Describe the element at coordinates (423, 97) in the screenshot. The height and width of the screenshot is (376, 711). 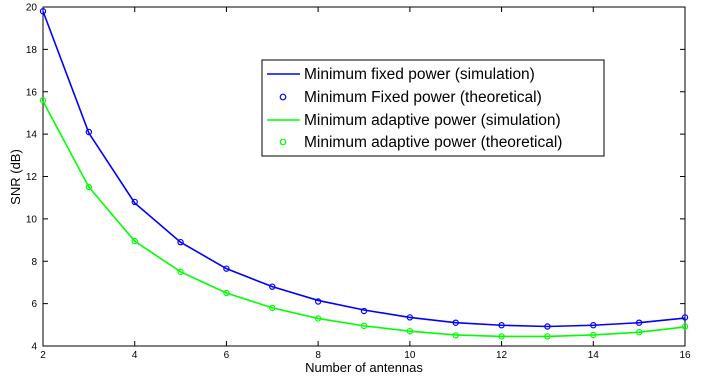
I see `legend-label-fixed-theo: Minimum Fixed power (theoretical)` at that location.